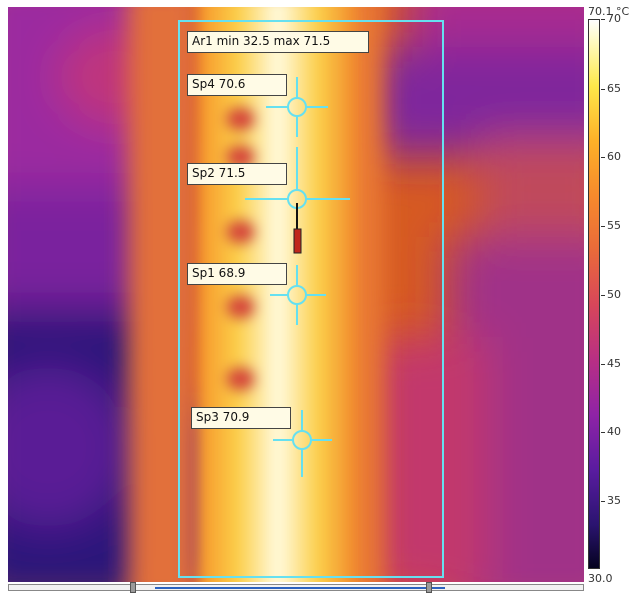 Image resolution: width=640 pixels, height=598 pixels. Describe the element at coordinates (614, 156) in the screenshot. I see `colorbar-tick-label: 60` at that location.